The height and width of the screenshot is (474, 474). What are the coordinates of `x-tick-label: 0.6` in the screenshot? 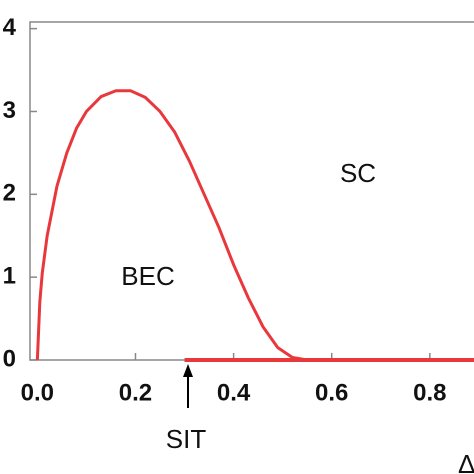 It's located at (331, 392).